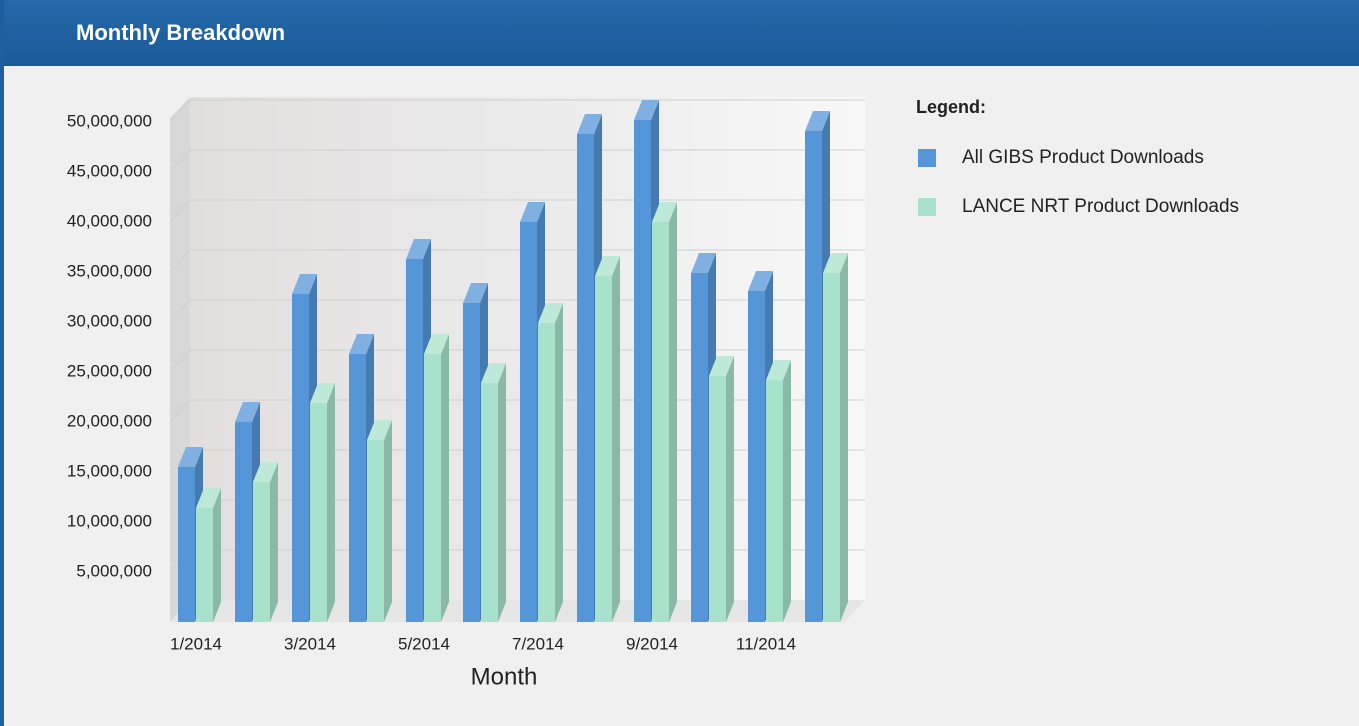  What do you see at coordinates (109, 320) in the screenshot?
I see `y-tick-label: 30,000,000` at bounding box center [109, 320].